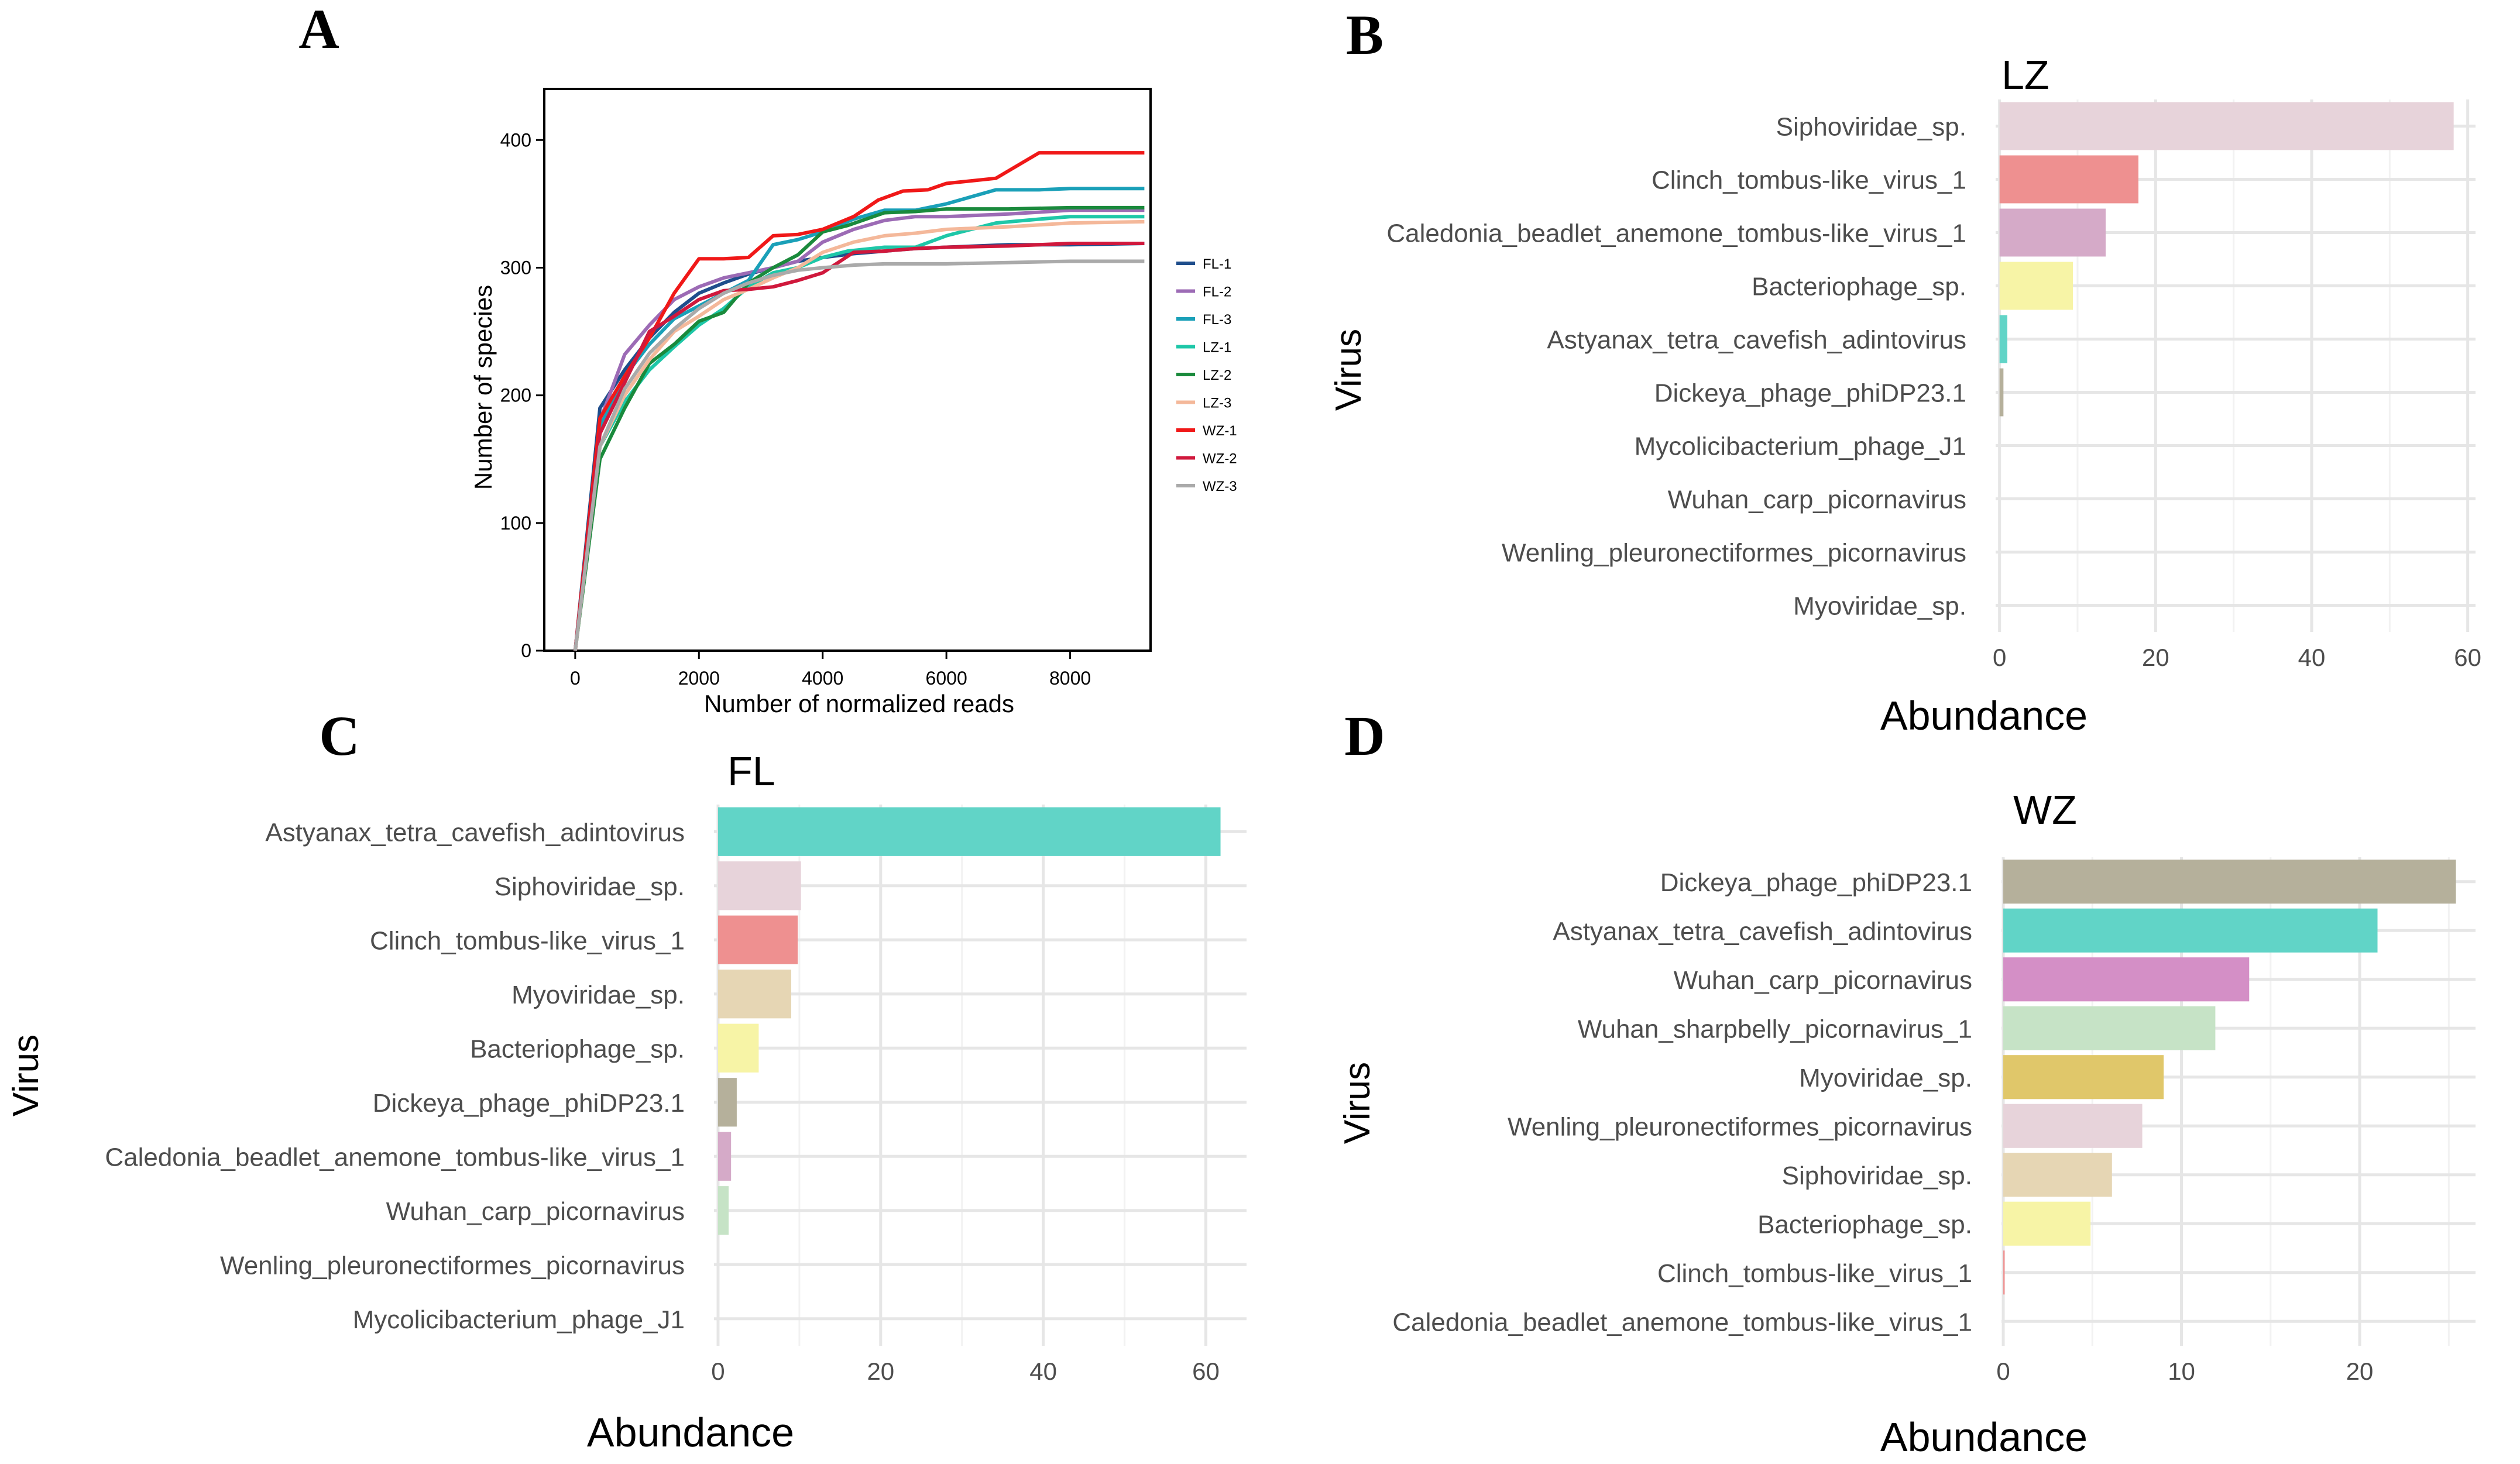 This screenshot has height=1464, width=2520. What do you see at coordinates (2073, 1126) in the screenshot?
I see `bar-wenling-pleuronectiformes-picornavirus` at bounding box center [2073, 1126].